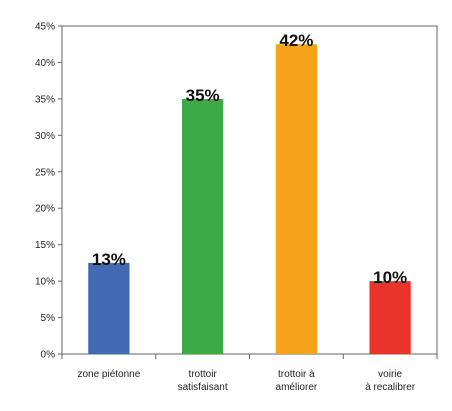 This screenshot has height=411, width=452. What do you see at coordinates (45, 172) in the screenshot?
I see `y-tick-label: 25%` at bounding box center [45, 172].